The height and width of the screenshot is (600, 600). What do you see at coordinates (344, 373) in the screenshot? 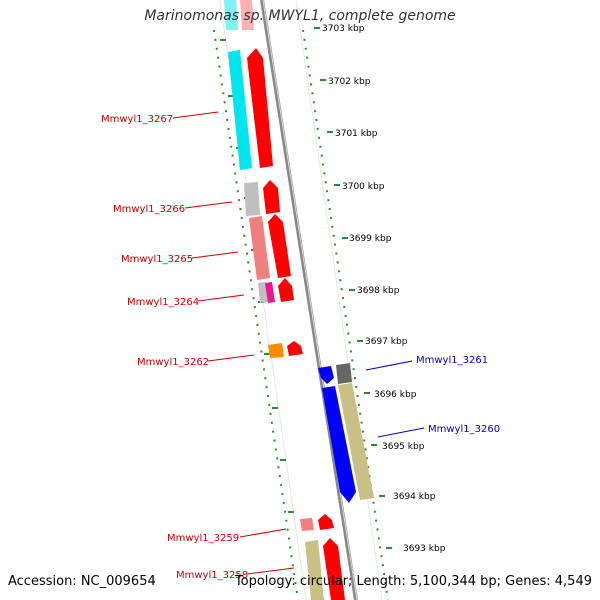
I see `gene-block-darkgrey` at bounding box center [344, 373].